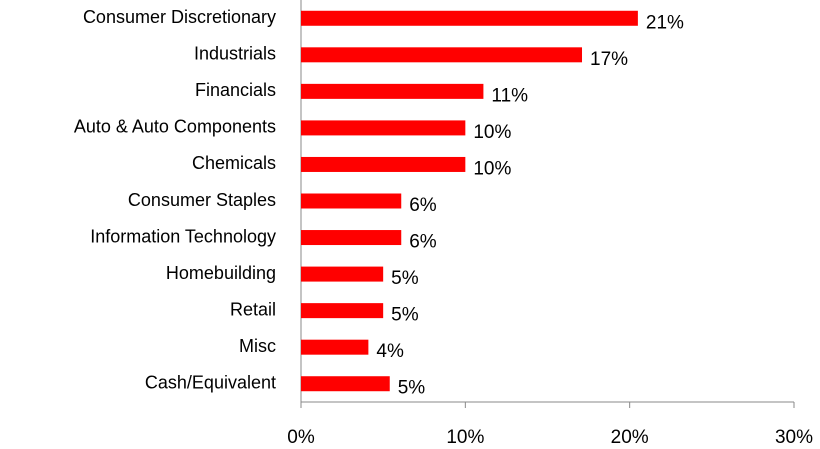 The height and width of the screenshot is (449, 820). What do you see at coordinates (234, 163) in the screenshot?
I see `category-label: Chemicals` at bounding box center [234, 163].